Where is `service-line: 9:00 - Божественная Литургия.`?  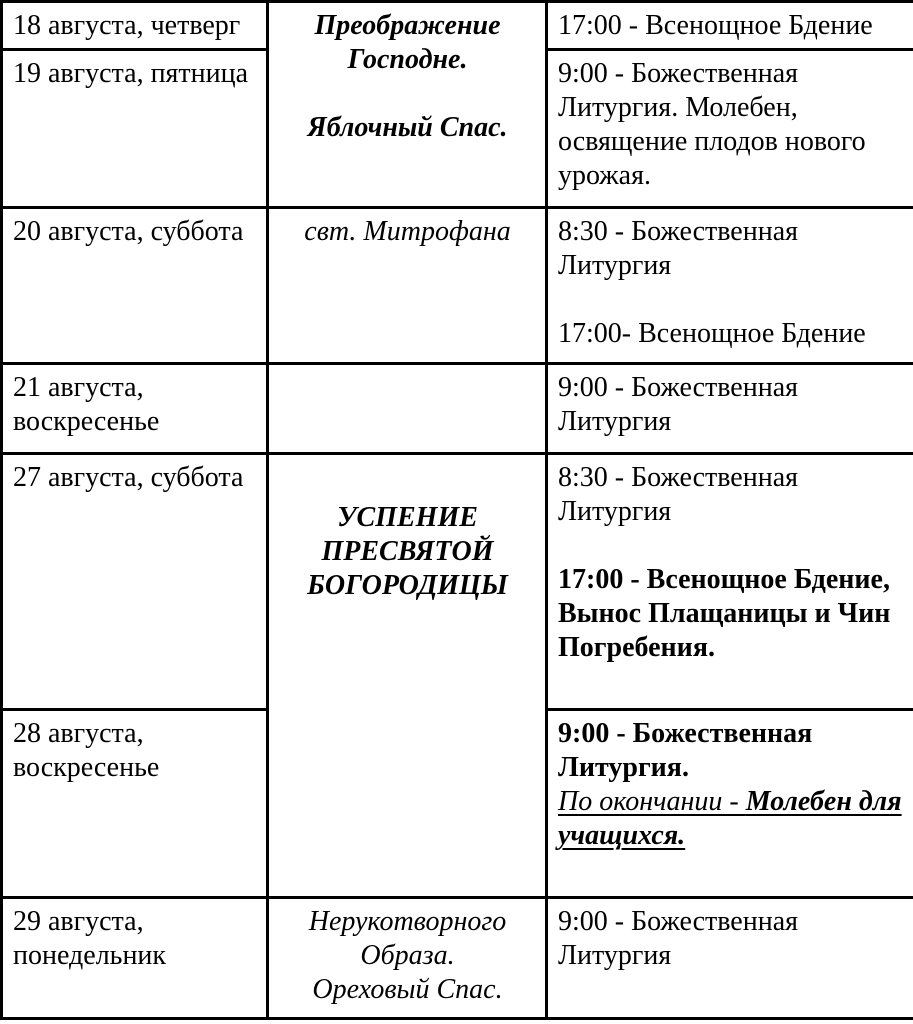 service-line: 9:00 - Божественная Литургия. is located at coordinates (685, 751).